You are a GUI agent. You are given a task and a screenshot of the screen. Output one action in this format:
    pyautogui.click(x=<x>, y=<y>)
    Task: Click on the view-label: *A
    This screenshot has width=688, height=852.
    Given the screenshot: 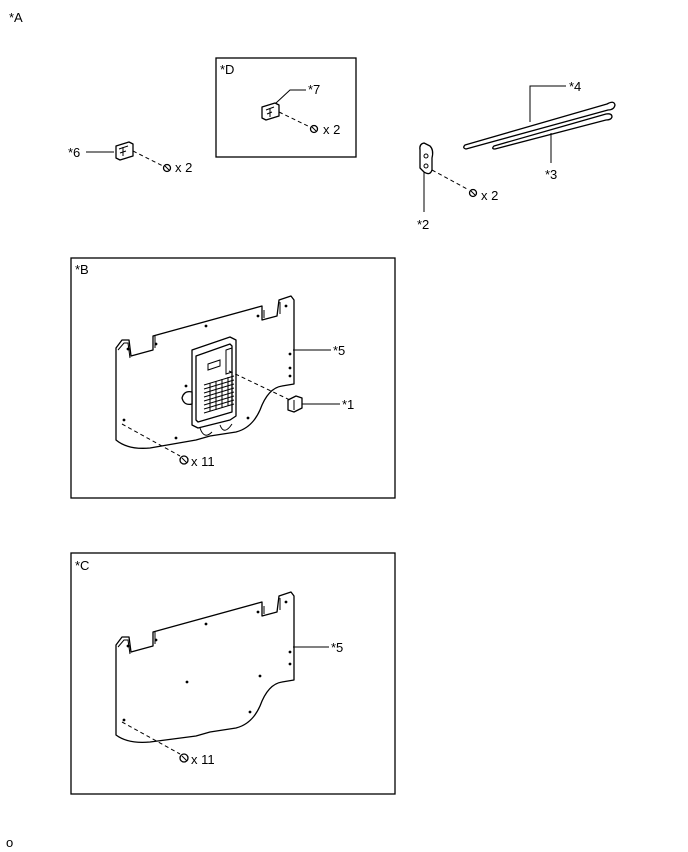 What is the action you would take?
    pyautogui.click(x=16, y=17)
    